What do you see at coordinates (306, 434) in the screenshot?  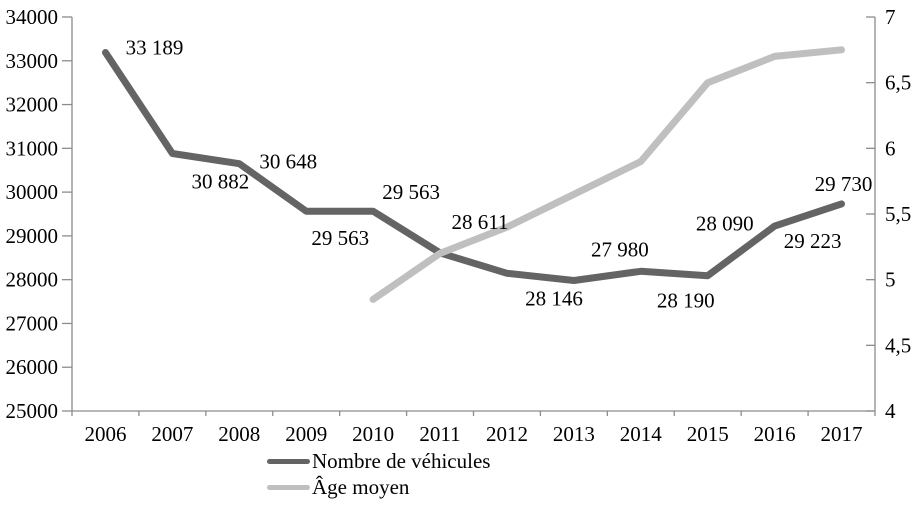 I see `x-axis-tick-label: 2009` at bounding box center [306, 434].